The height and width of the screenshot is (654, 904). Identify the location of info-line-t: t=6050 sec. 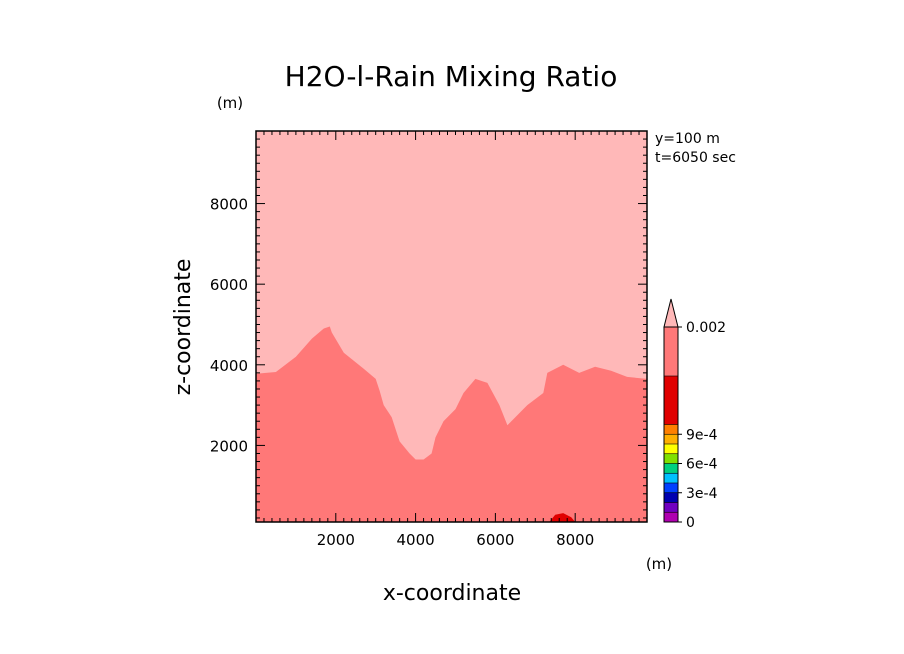
(695, 158).